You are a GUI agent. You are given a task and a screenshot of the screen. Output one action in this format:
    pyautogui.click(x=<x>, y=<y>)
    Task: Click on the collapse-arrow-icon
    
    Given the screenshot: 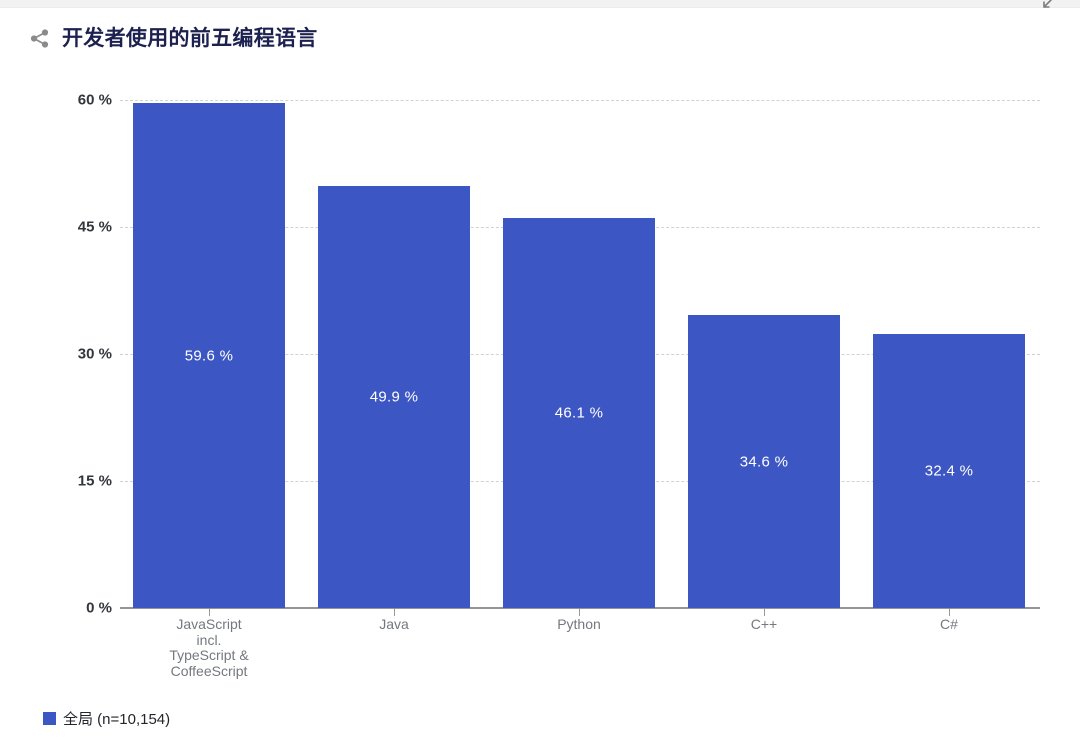 What is the action you would take?
    pyautogui.click(x=1048, y=6)
    